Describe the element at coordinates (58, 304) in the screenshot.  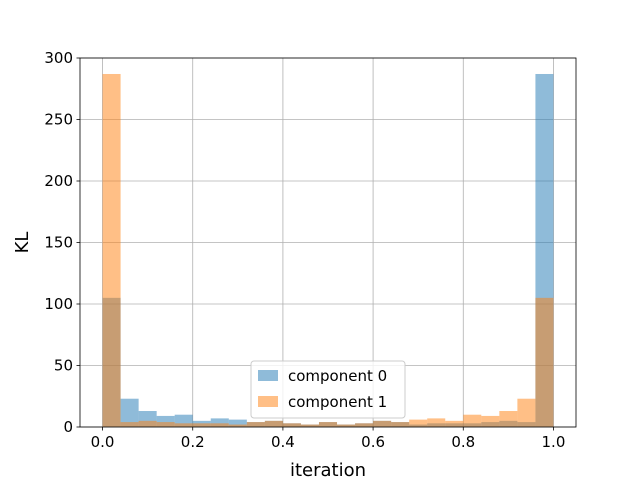
I see `y-tick-label: 100` at that location.